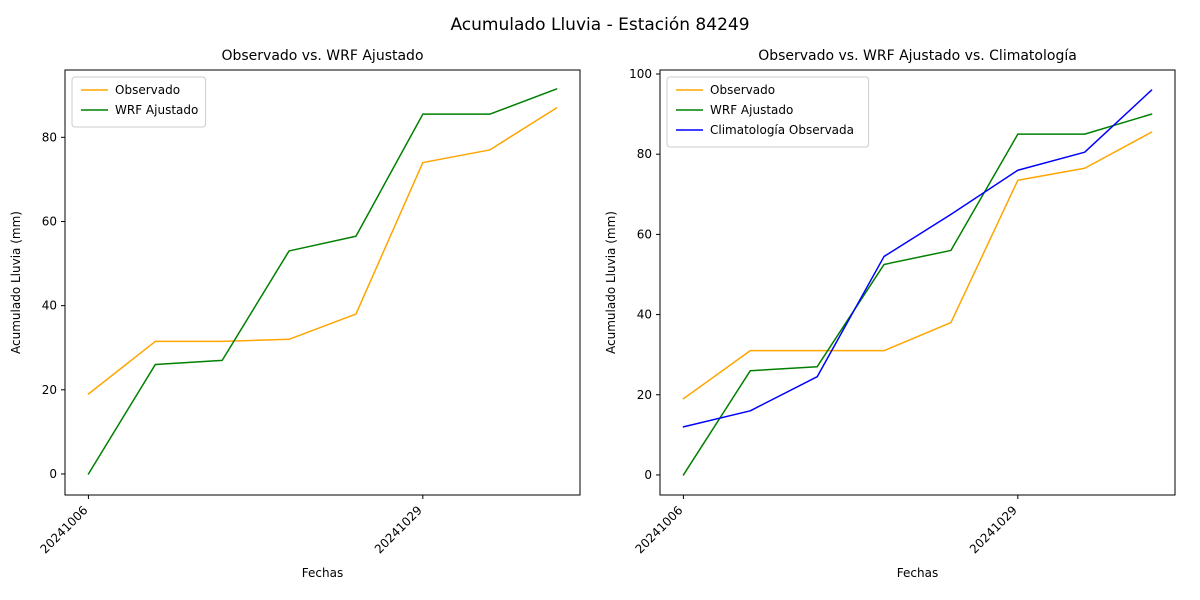 This screenshot has width=1200, height=600. What do you see at coordinates (322, 56) in the screenshot?
I see `subplot-title: Observado vs. WRF Ajustado` at bounding box center [322, 56].